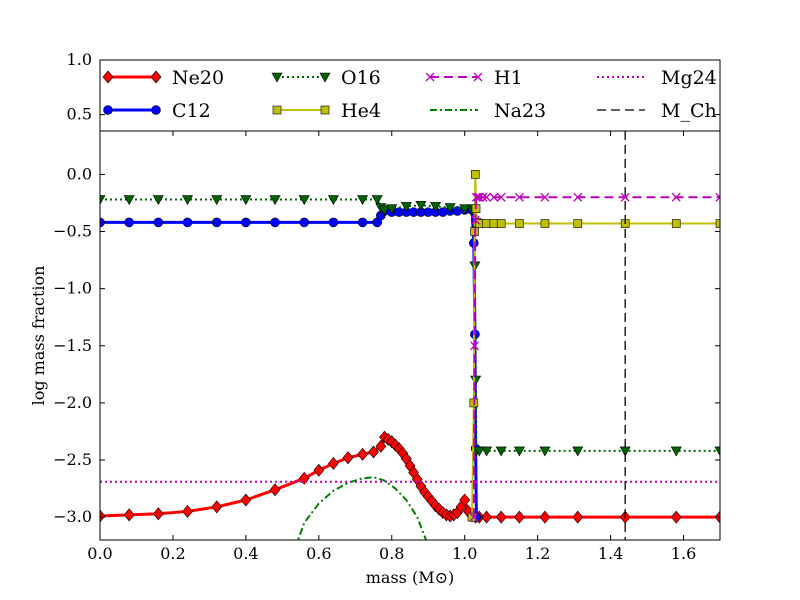 Image resolution: width=800 pixels, height=600 pixels. Describe the element at coordinates (79, 173) in the screenshot. I see `y-tick-label: 0.0` at that location.